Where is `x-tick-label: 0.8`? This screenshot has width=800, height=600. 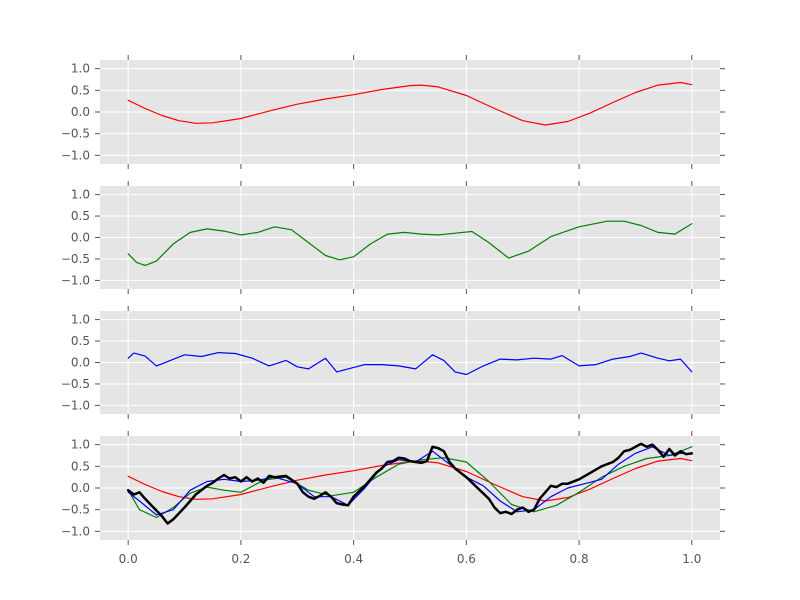
x-tick-label: 0.8 is located at coordinates (579, 559).